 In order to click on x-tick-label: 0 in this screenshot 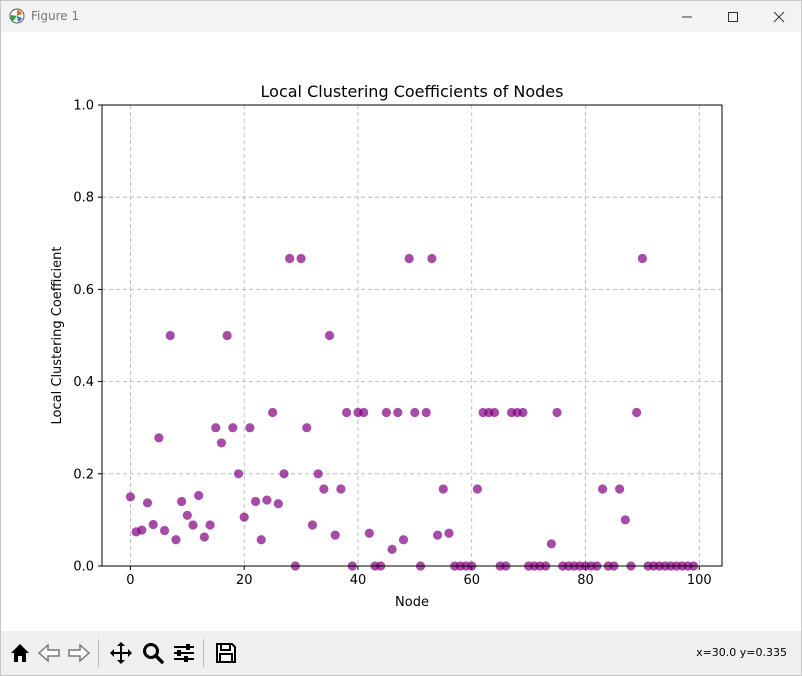, I will do `click(130, 580)`.